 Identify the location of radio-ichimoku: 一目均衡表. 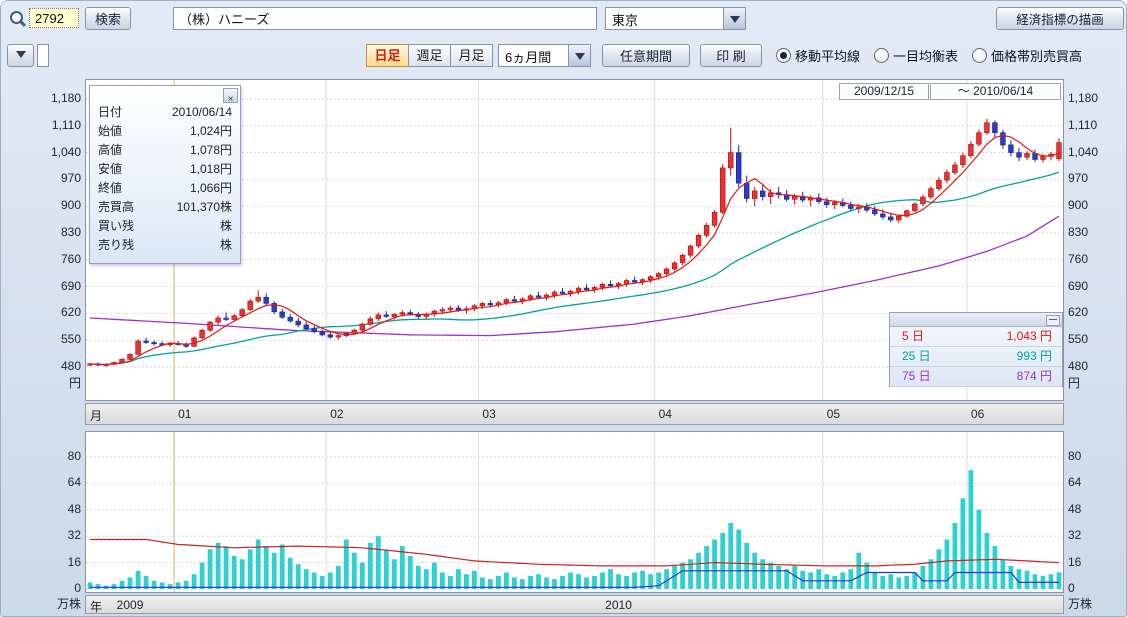
(916, 55).